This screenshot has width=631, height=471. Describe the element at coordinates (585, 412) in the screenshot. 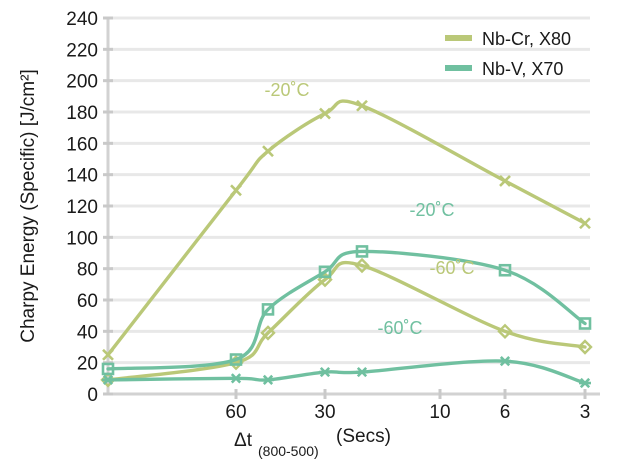

I see `x-tick-label: 3` at that location.